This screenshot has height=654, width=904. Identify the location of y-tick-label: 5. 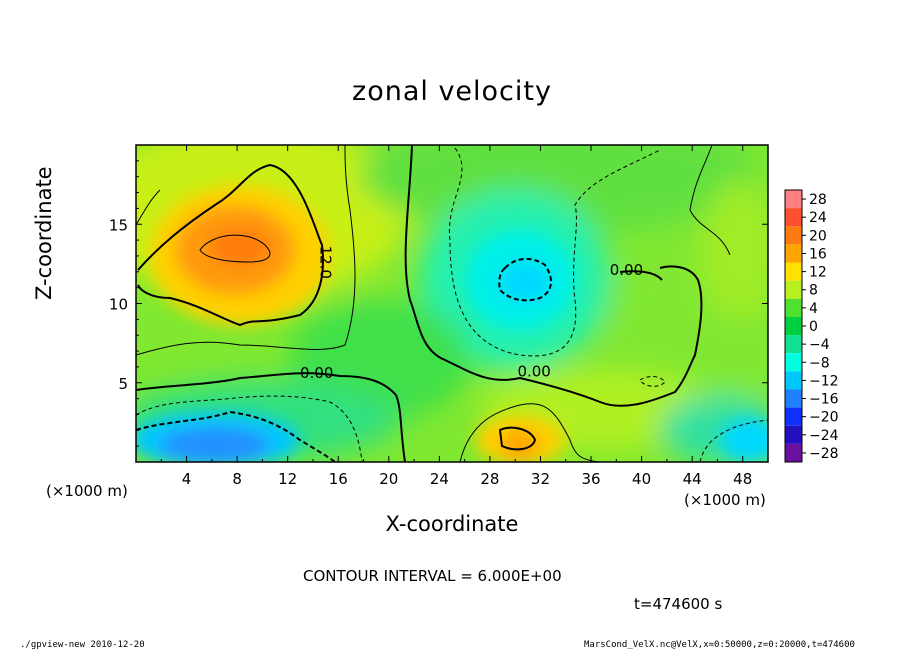
(123, 384).